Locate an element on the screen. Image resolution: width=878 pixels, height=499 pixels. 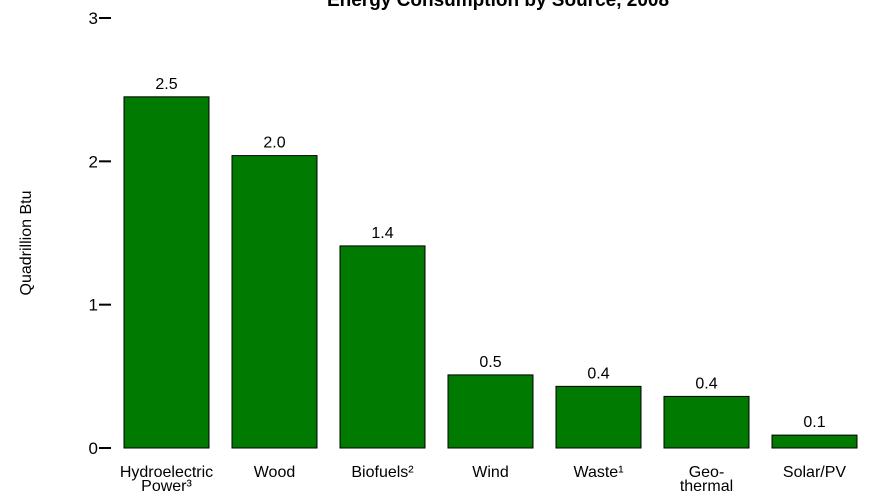
category-label: Wood is located at coordinates (275, 472).